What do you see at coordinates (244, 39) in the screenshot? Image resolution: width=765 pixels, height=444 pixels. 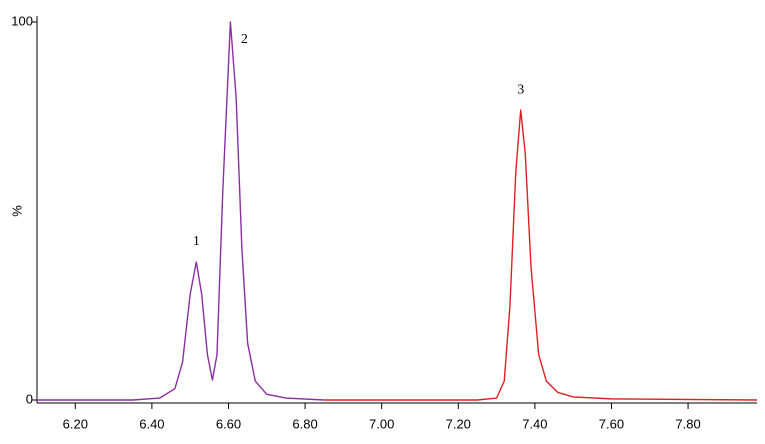 I see `peak-label: 2` at bounding box center [244, 39].